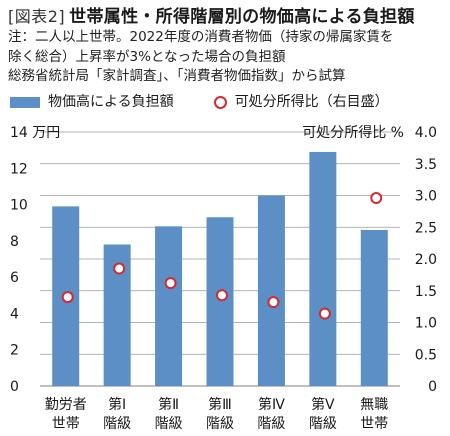  Describe the element at coordinates (25, 102) in the screenshot. I see `legend-bar-swatch` at that location.